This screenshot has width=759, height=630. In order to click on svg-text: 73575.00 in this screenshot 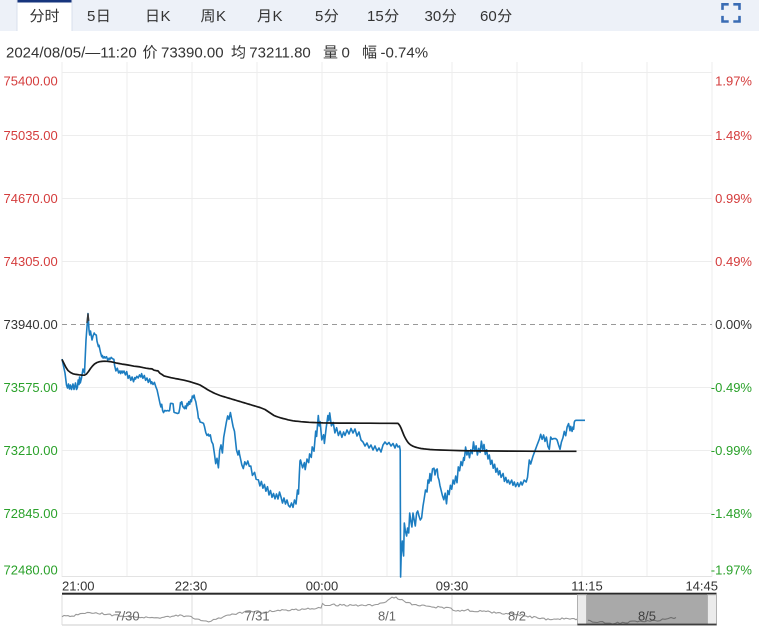, I will do `click(31, 387)`.